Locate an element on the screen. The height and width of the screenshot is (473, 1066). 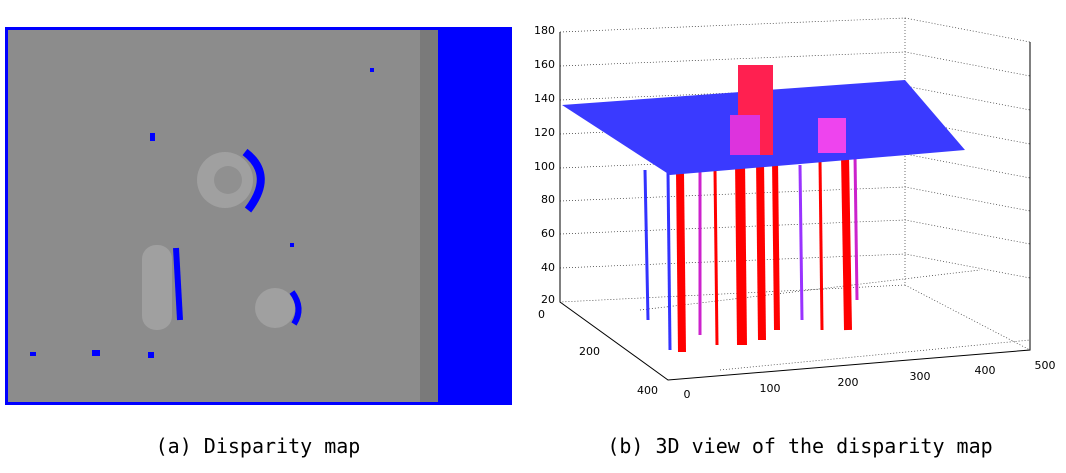
tick-label: 140 is located at coordinates (544, 98).